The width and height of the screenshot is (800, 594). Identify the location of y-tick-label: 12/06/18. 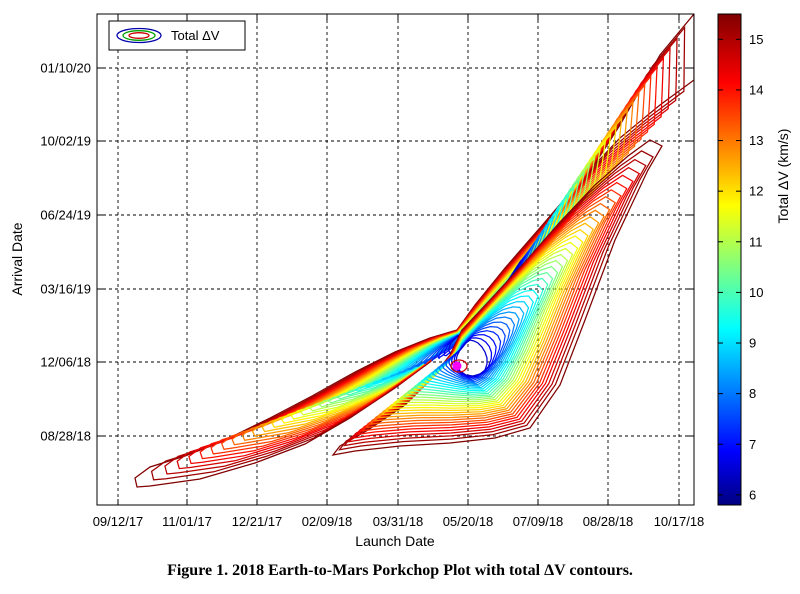
(65, 362).